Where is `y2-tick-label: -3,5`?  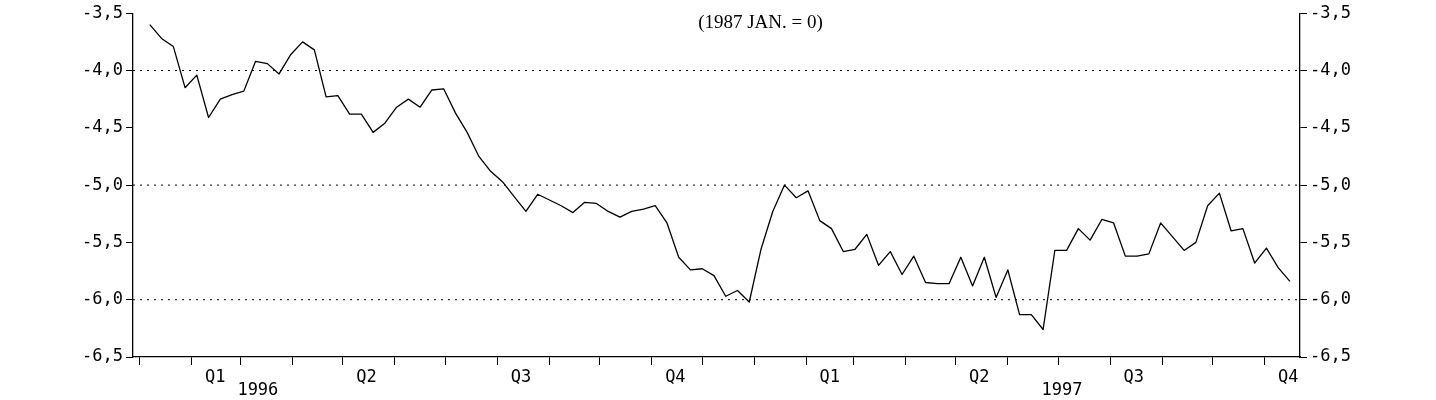
y2-tick-label: -3,5 is located at coordinates (1330, 11).